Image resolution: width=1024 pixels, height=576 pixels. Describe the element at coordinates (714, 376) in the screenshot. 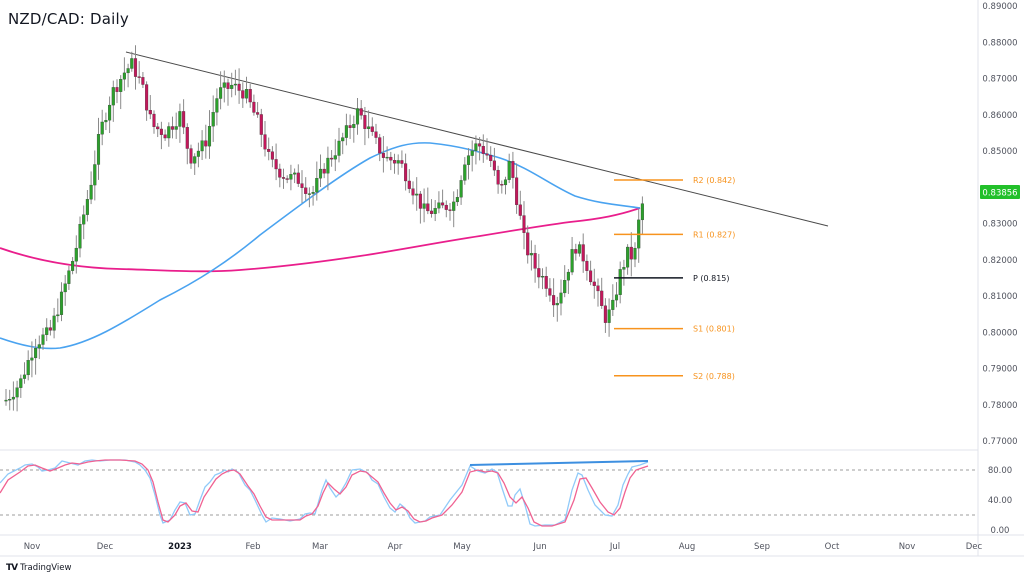

I see `level-label-s2: S2 (0.788)` at that location.